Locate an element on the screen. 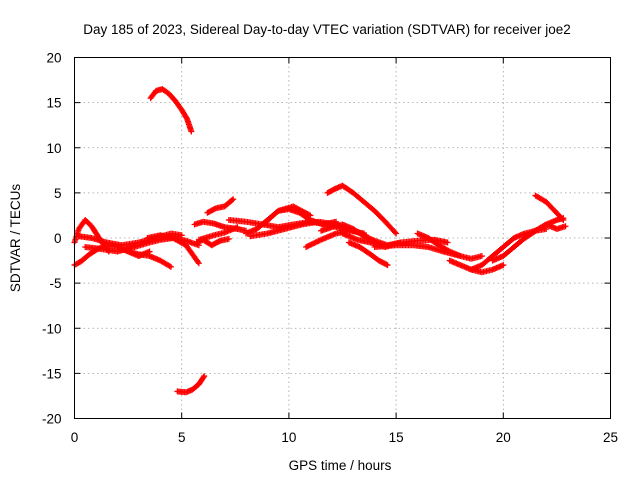 This screenshot has width=640, height=480. x-axis-label: GPS time / hours is located at coordinates (340, 465).